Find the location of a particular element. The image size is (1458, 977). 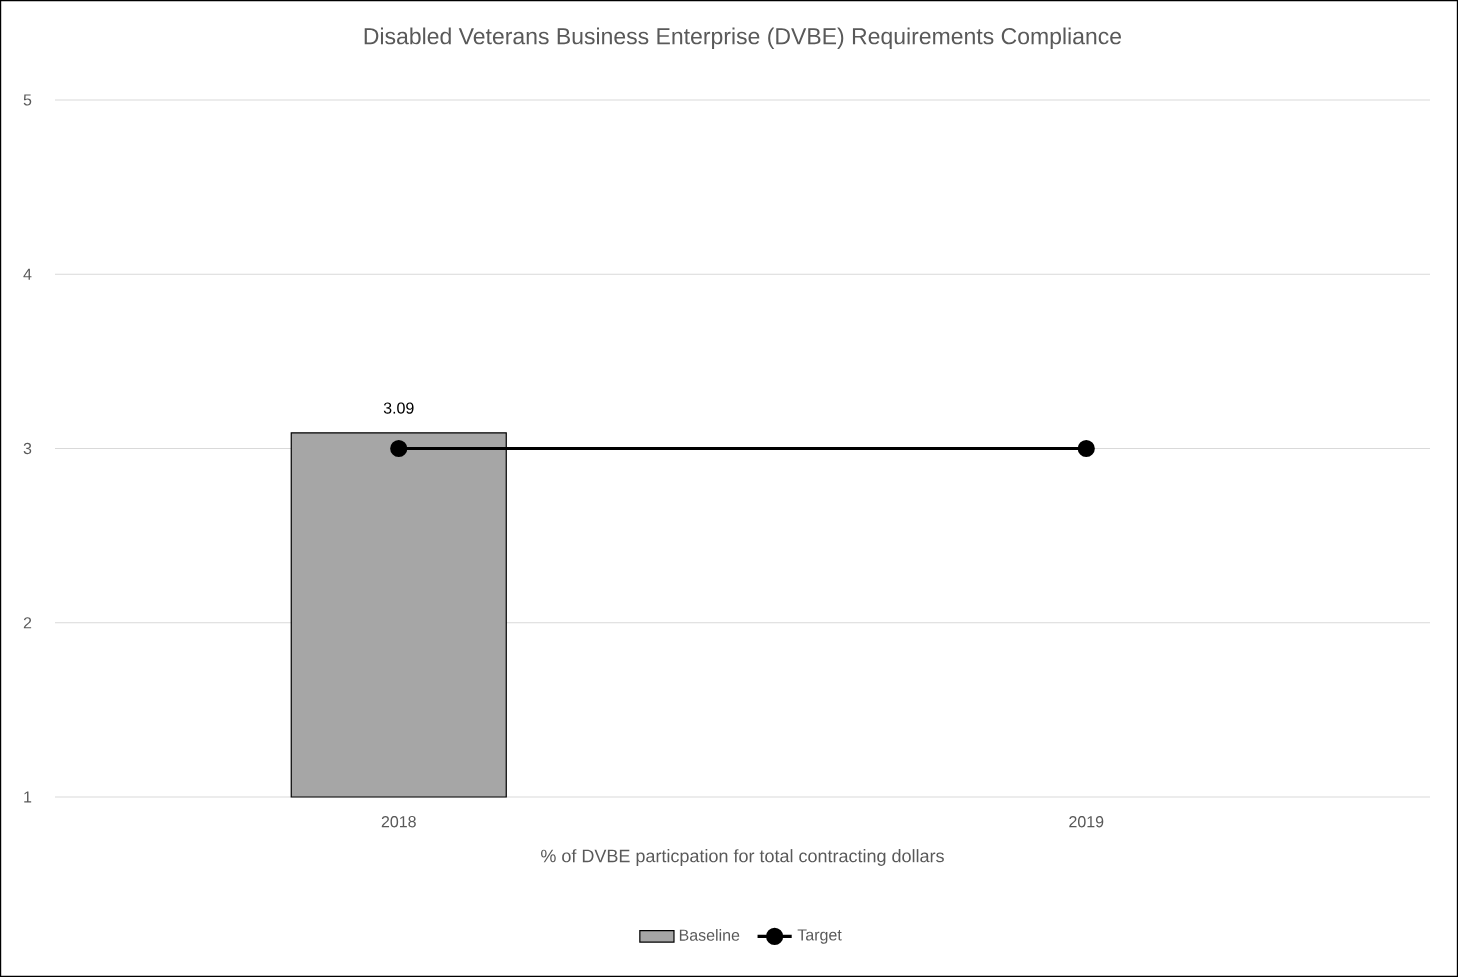

legend-label: Target is located at coordinates (819, 936).